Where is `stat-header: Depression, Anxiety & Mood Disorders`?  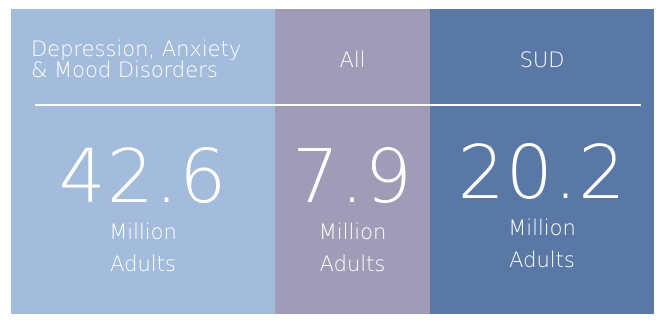
stat-header: Depression, Anxiety & Mood Disorders is located at coordinates (143, 60).